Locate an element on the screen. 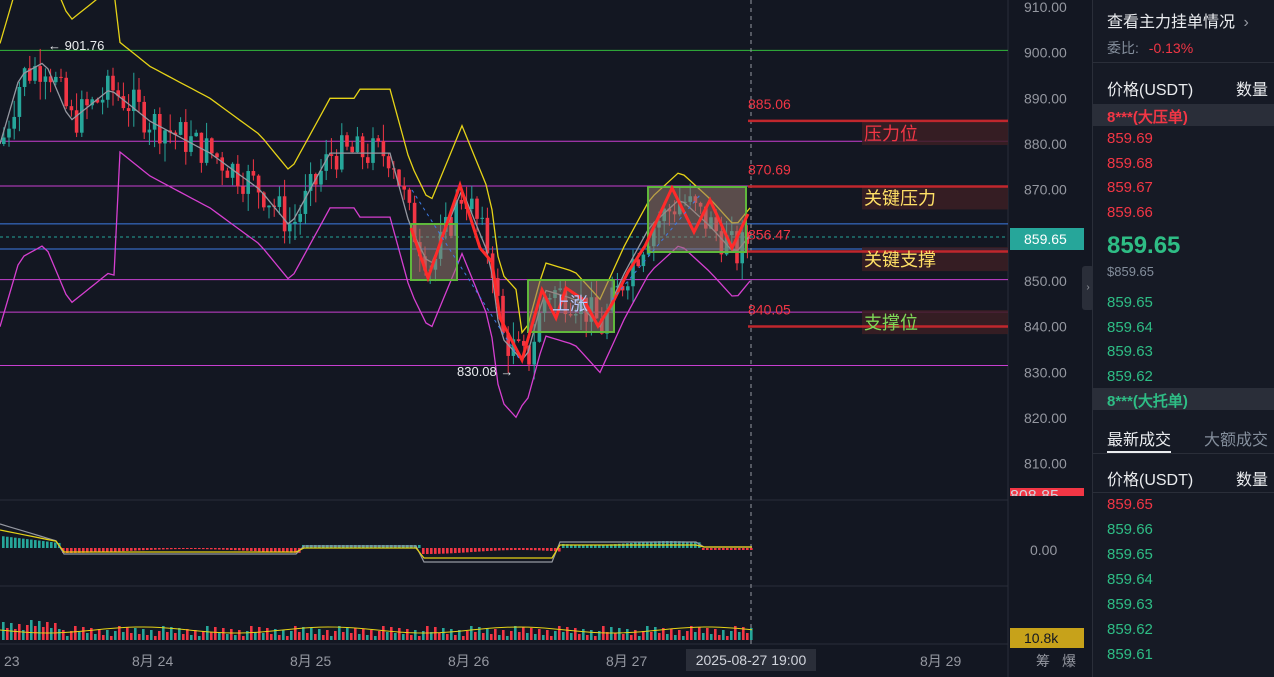  tab-large-trades: 大额成交 is located at coordinates (1235, 440).